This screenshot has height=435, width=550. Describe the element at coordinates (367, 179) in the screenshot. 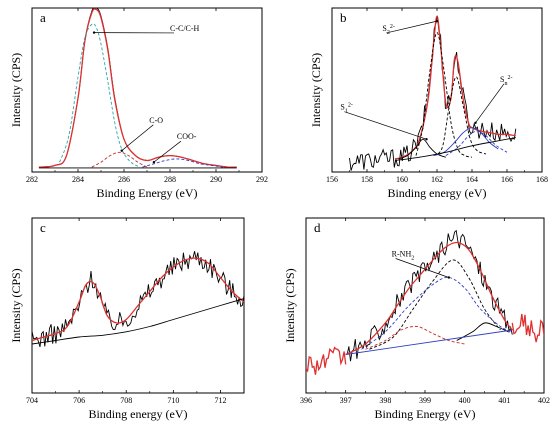

I see `x-tick-label: 158` at that location.